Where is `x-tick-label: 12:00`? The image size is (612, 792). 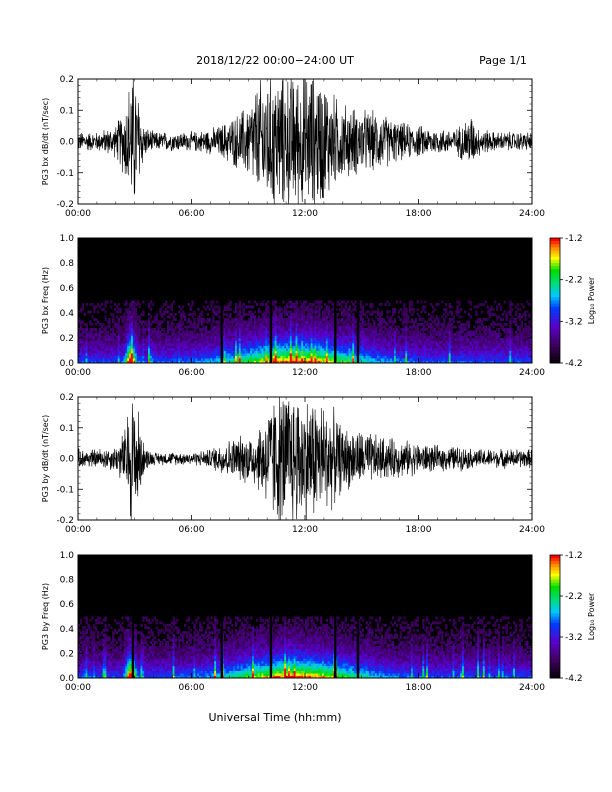 x-tick-label: 12:00 is located at coordinates (305, 373).